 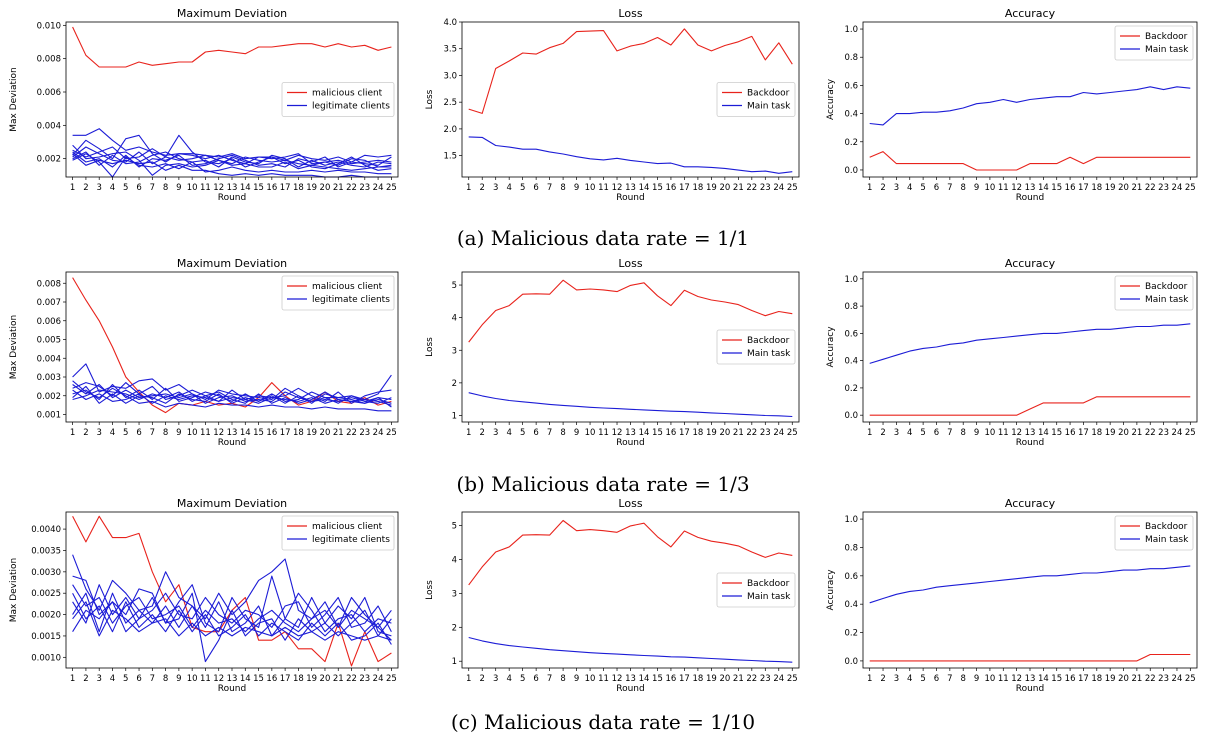 What do you see at coordinates (49, 322) in the screenshot?
I see `y-tick-label: 0.006` at bounding box center [49, 322].